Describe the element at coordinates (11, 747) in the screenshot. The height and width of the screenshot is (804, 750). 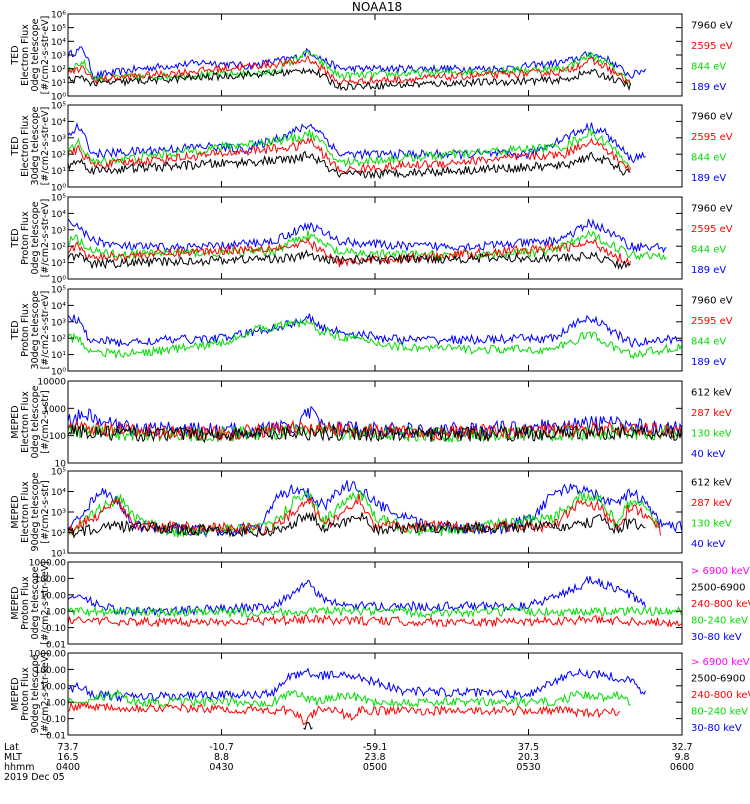
I see `x-row-label: Lat` at that location.